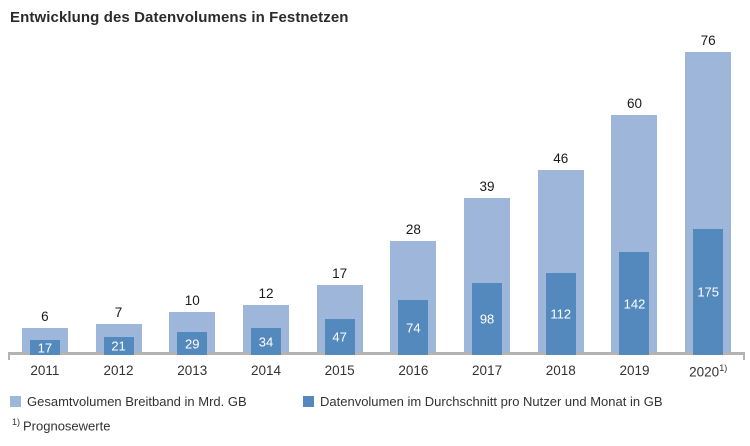 The image size is (750, 446). What do you see at coordinates (15, 401) in the screenshot?
I see `legend-swatch-total-icon` at bounding box center [15, 401].